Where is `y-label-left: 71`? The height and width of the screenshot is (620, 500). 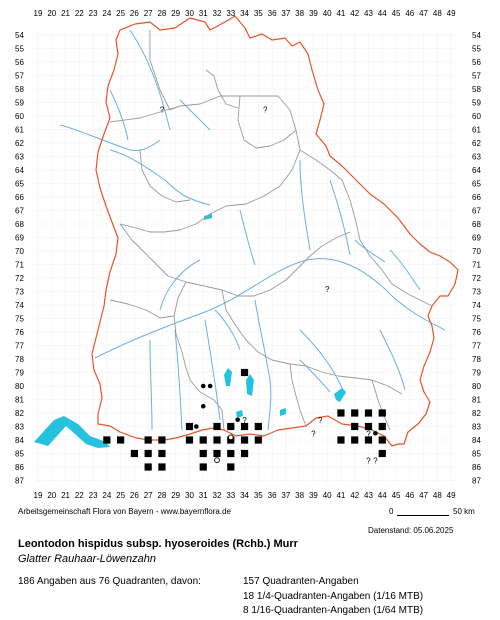
y-label-left: 71 is located at coordinates (19, 265).